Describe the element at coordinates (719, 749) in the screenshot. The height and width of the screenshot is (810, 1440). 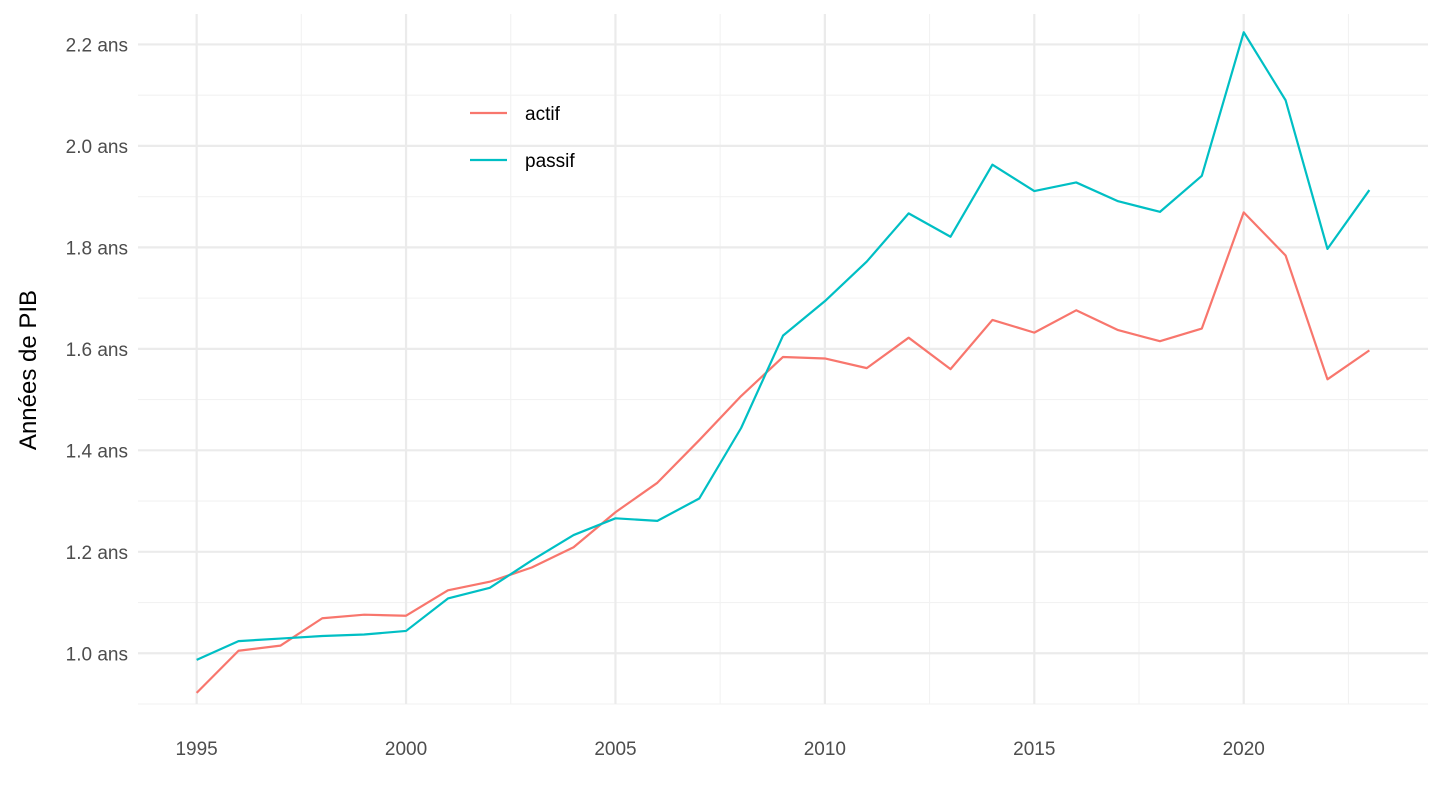
I see `x-axis-tick-labels: 1995 2000 2005 2010 2015 2020` at that location.